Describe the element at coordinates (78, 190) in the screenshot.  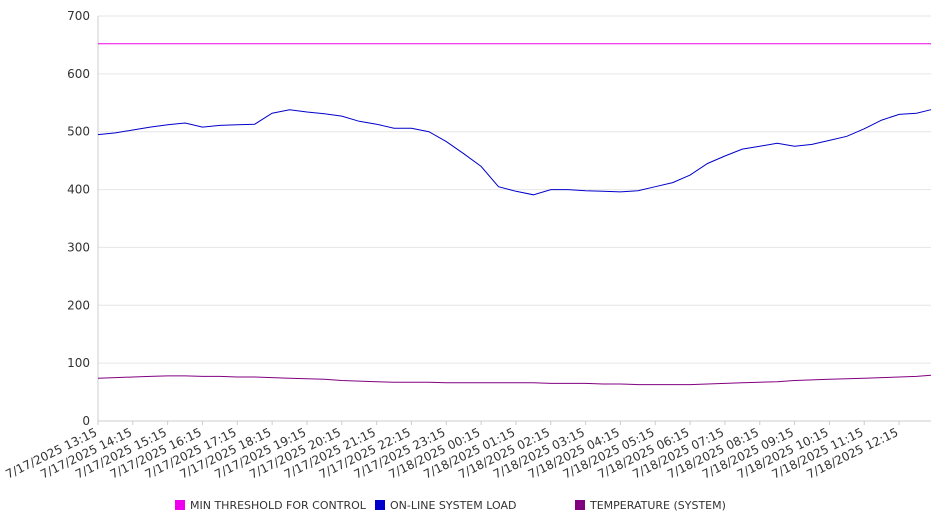
I see `y-tick-label: 400` at that location.